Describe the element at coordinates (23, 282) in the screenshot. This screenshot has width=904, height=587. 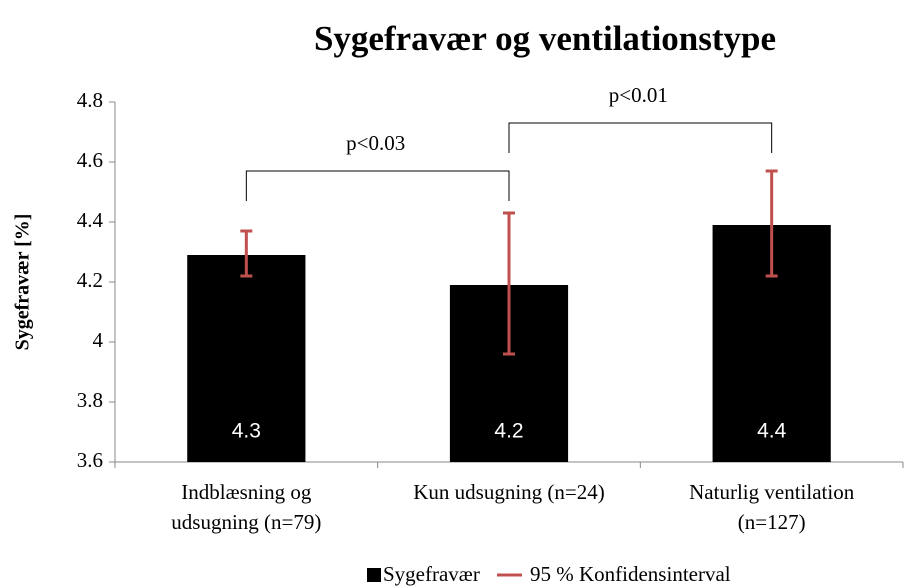
I see `y-axis-label: Sygefravær [%]` at that location.